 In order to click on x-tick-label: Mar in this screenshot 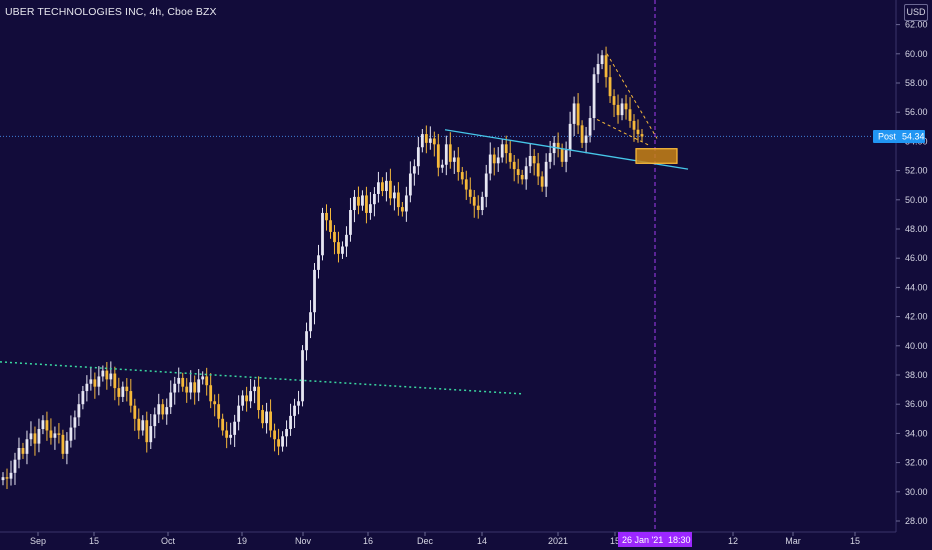, I will do `click(793, 541)`.